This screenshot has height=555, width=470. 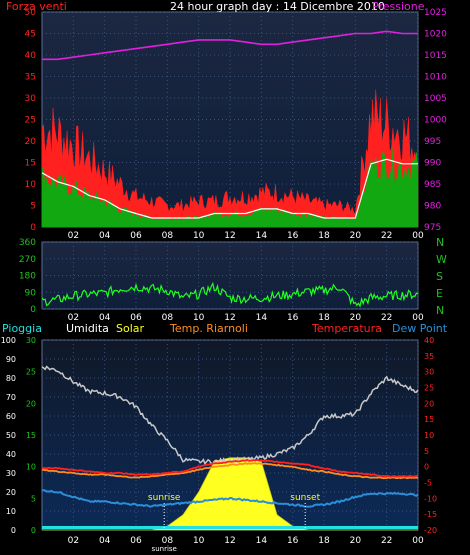 I want to click on y-right-tick: 1005, so click(x=435, y=99).